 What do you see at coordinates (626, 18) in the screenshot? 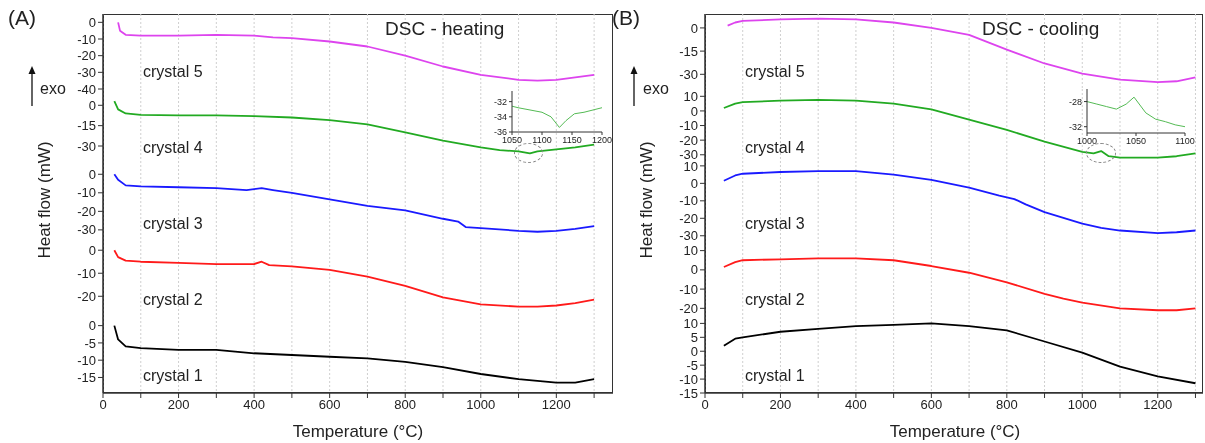
I see `annotation: (B)` at bounding box center [626, 18].